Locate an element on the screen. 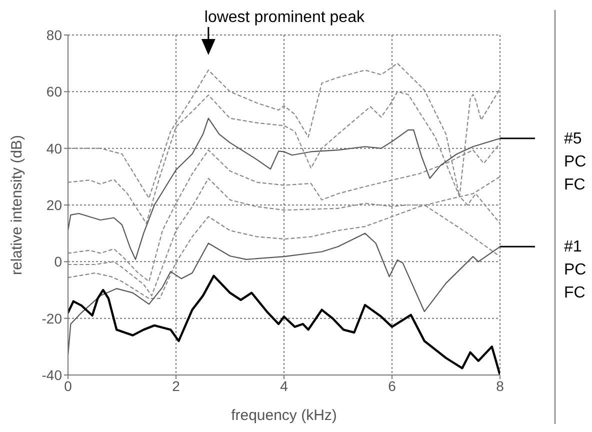  x-tick-label: 2 is located at coordinates (176, 386).